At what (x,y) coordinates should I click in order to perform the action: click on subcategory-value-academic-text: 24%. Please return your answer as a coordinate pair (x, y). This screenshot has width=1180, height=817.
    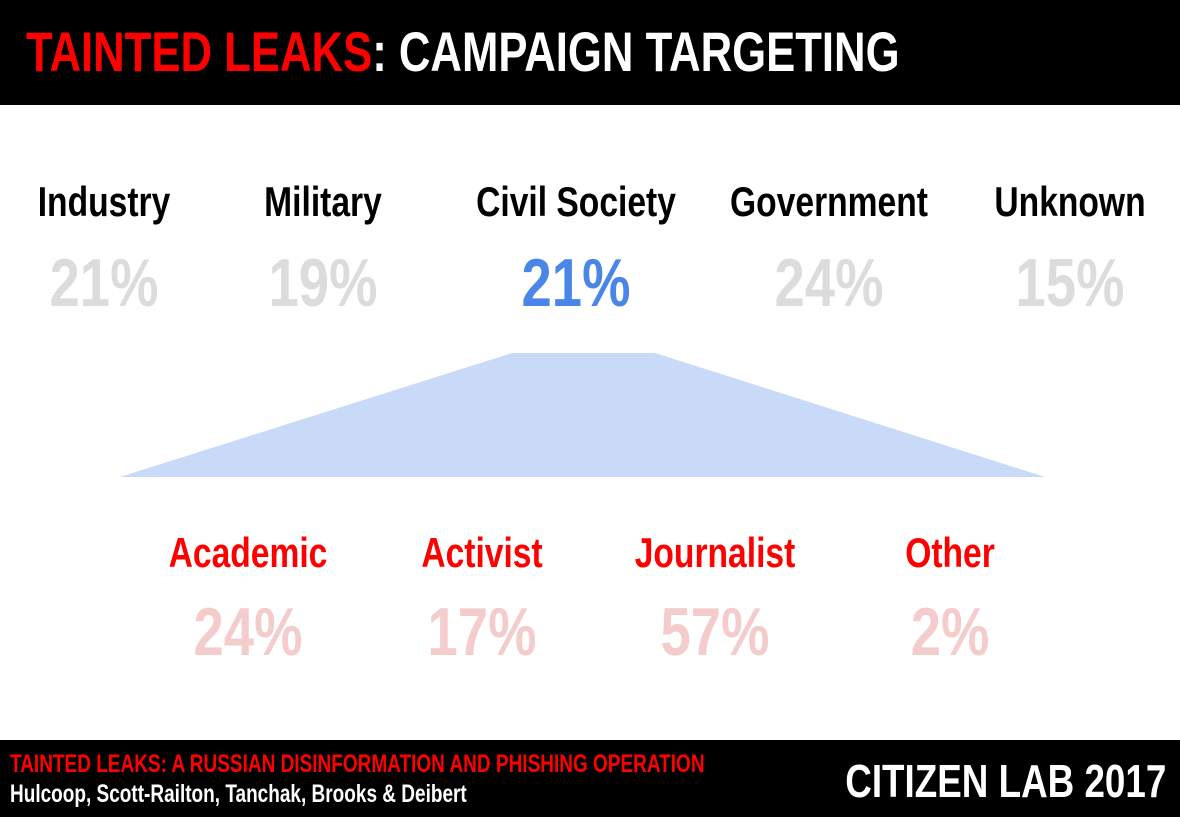
    Looking at the image, I should click on (248, 632).